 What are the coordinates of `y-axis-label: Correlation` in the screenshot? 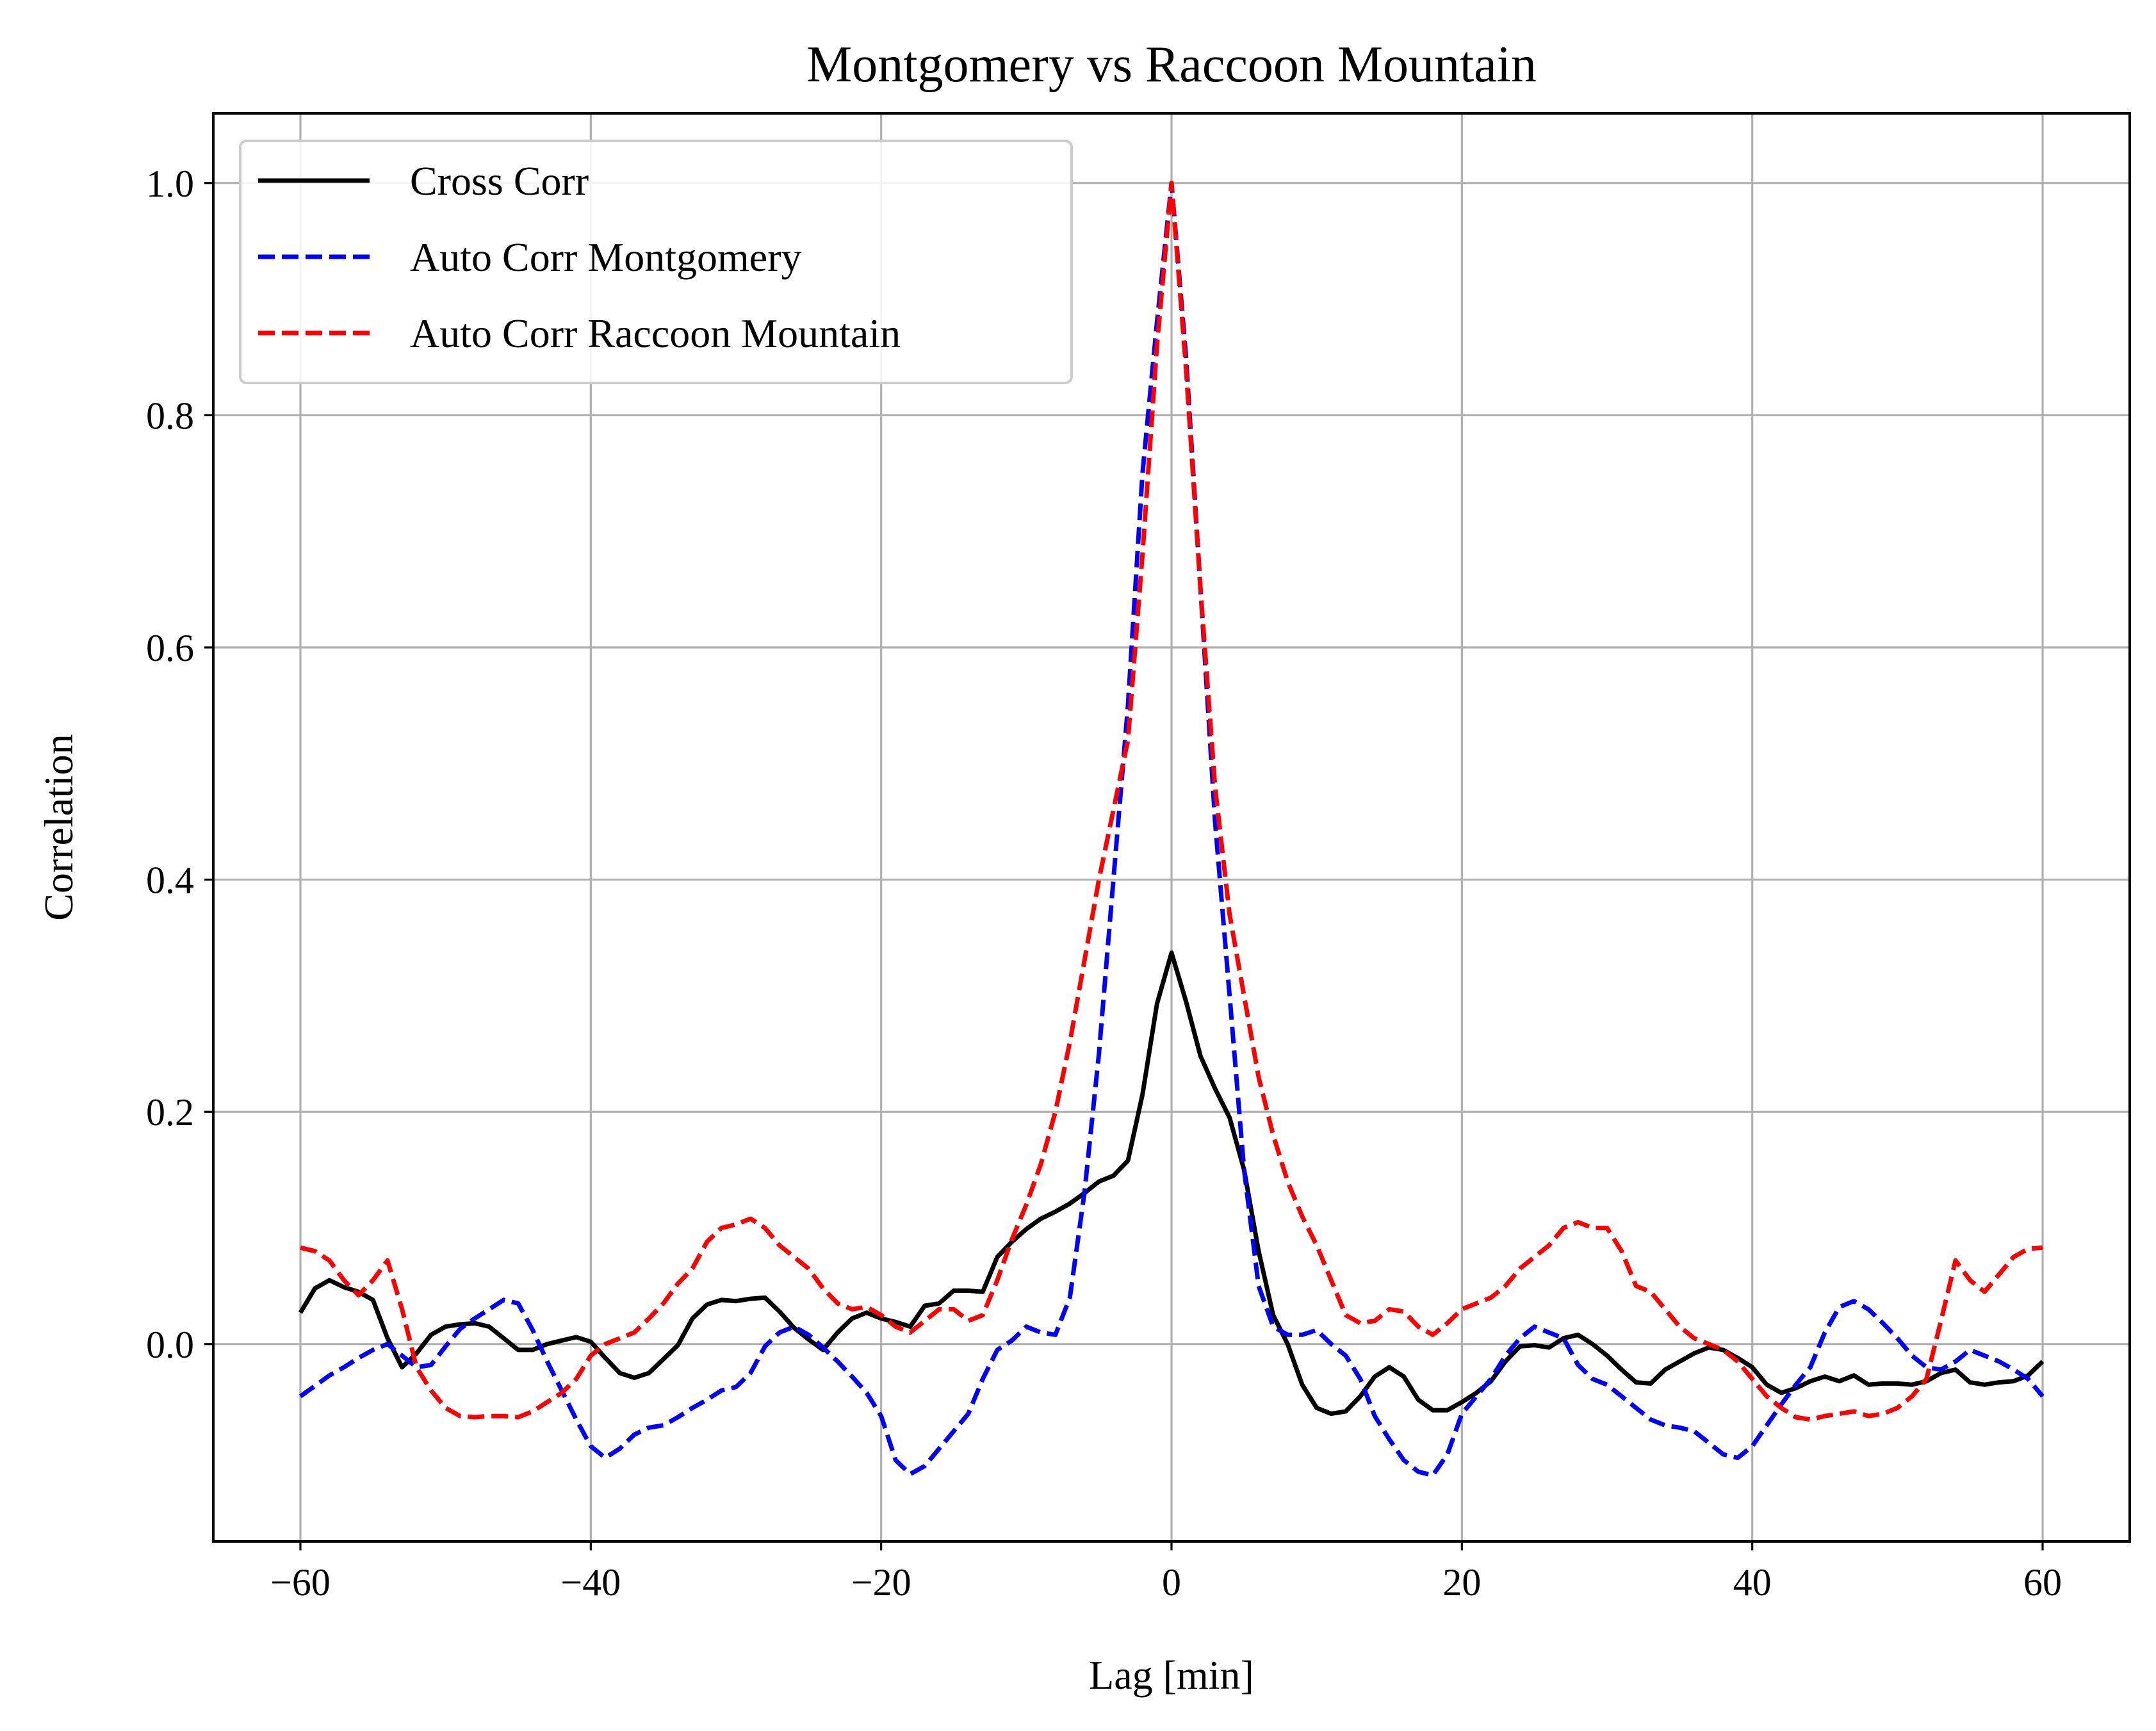 It's located at (58, 827).